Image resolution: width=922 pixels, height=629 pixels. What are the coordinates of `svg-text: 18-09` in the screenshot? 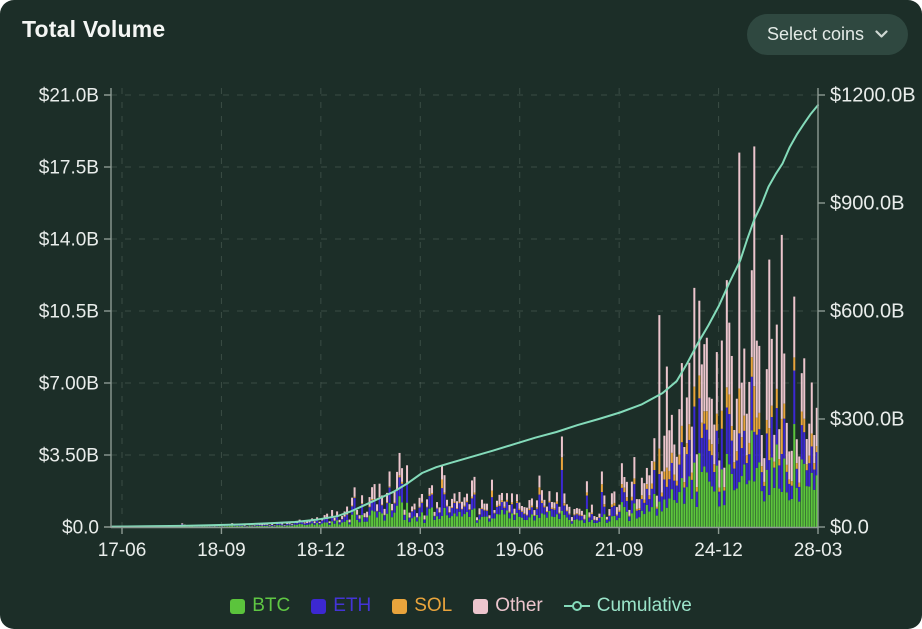 It's located at (221, 550).